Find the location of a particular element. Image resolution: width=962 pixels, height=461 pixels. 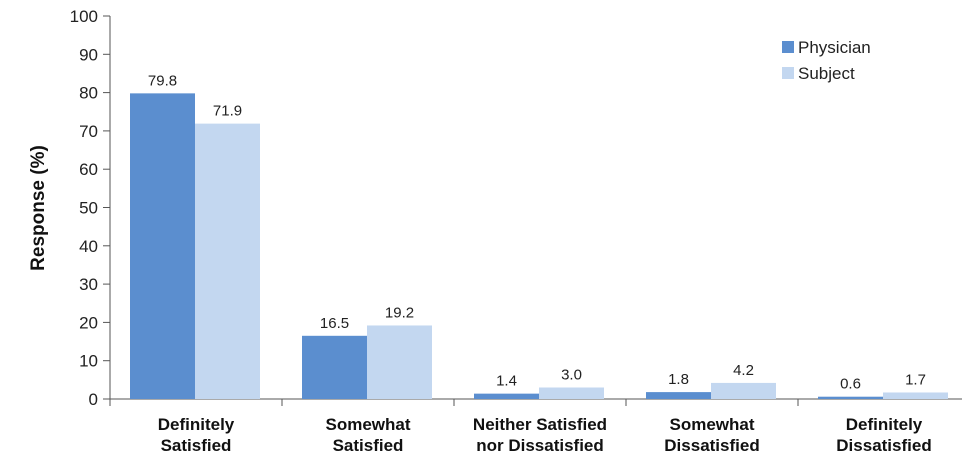

data-label-subject: 3.0 is located at coordinates (571, 375).